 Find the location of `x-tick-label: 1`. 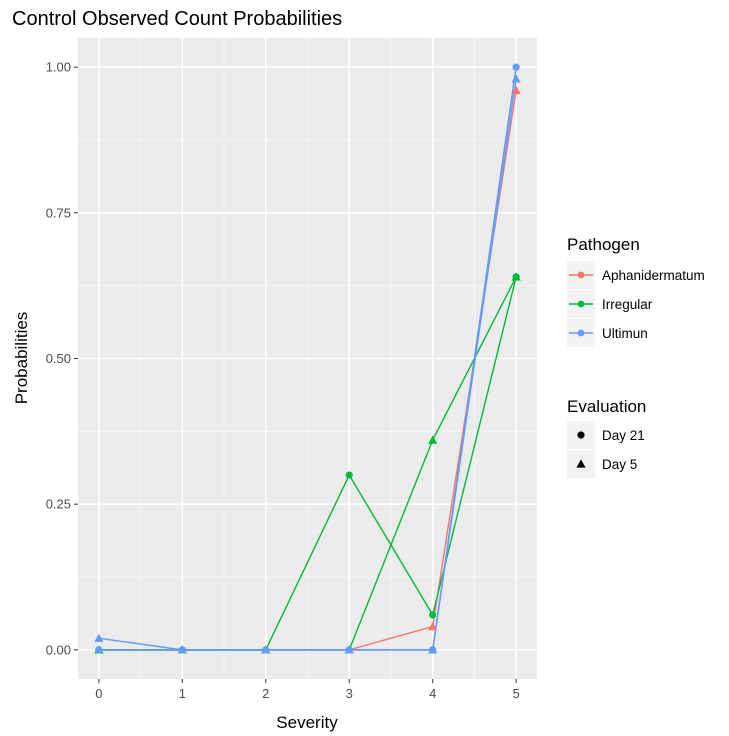

x-tick-label: 1 is located at coordinates (182, 693).